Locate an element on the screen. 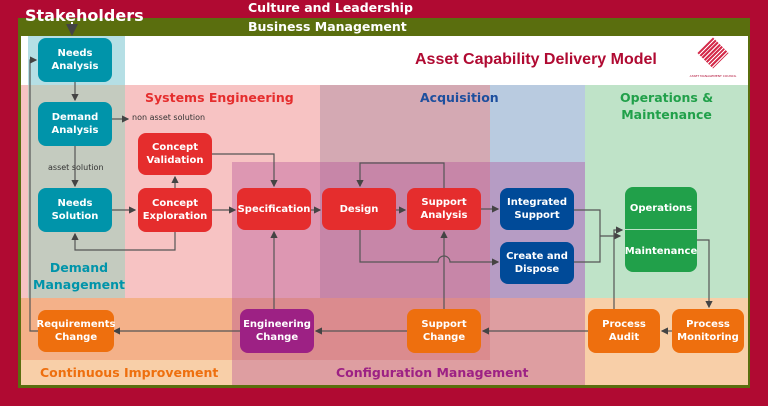 This screenshot has height=406, width=768. support-analysis-box: Support Analysis is located at coordinates (444, 209).